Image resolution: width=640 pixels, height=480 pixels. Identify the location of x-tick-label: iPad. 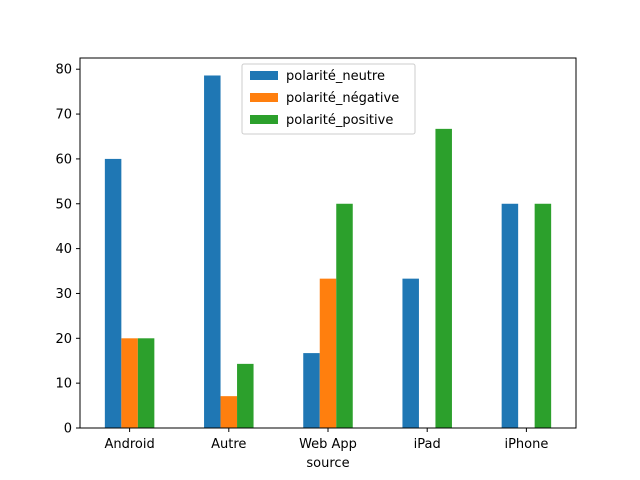
(427, 444).